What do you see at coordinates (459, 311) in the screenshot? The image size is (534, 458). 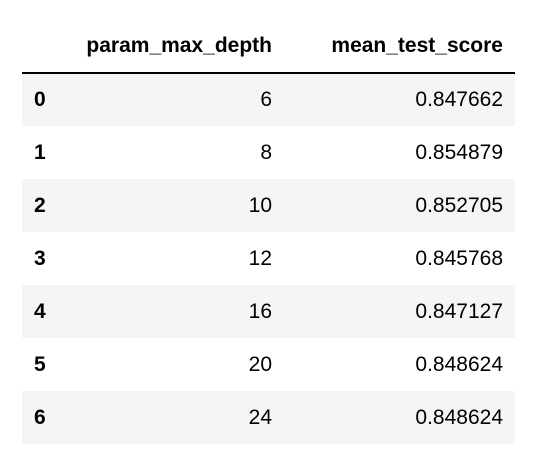 I see `cell-mean-test-score: 0.847127` at bounding box center [459, 311].